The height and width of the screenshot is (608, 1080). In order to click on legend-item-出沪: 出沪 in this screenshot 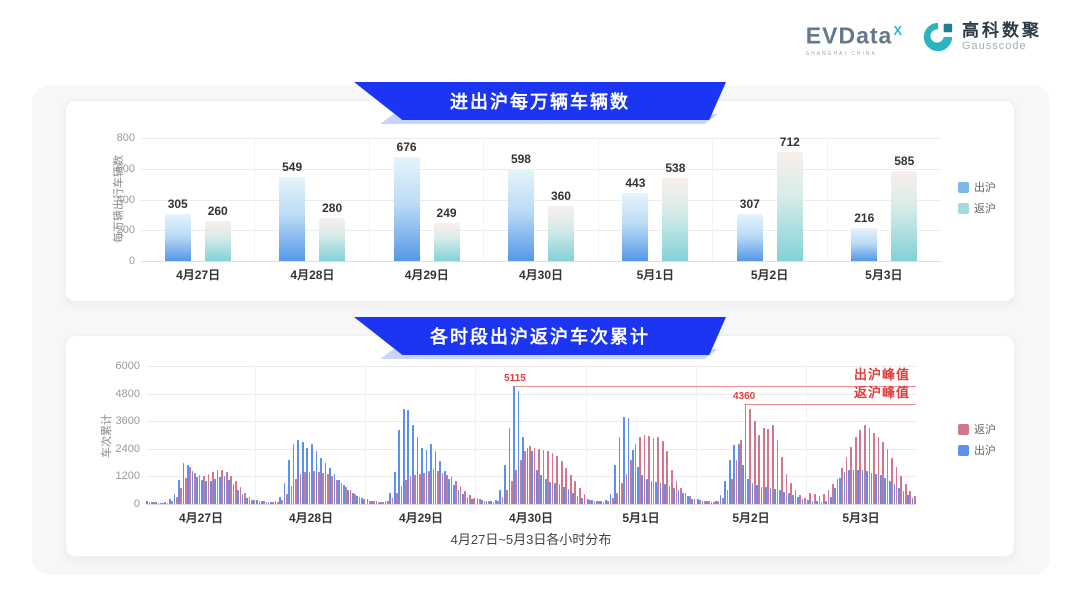, I will do `click(977, 187)`.